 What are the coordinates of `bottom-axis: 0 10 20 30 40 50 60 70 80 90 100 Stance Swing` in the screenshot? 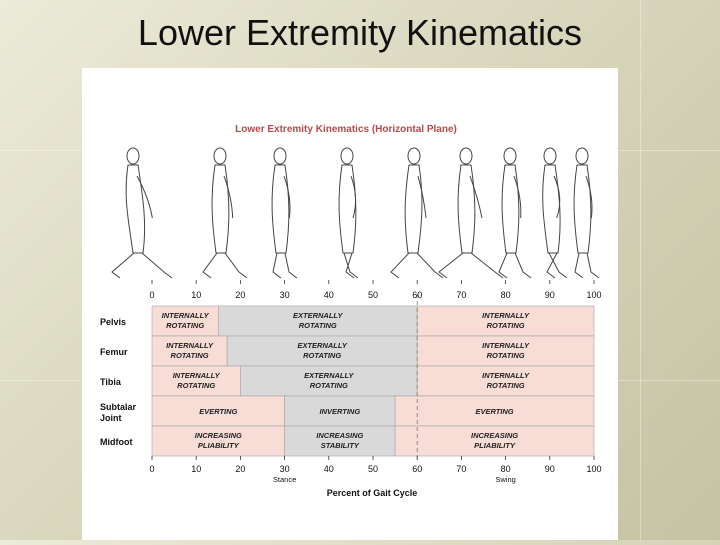 It's located at (375, 470).